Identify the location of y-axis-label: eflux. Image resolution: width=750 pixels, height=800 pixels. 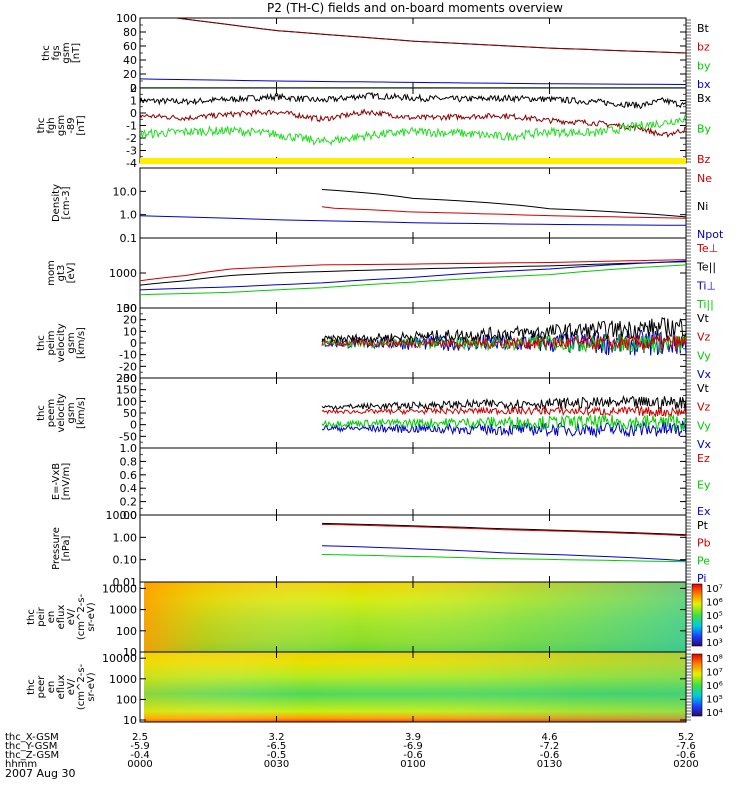
(61, 617).